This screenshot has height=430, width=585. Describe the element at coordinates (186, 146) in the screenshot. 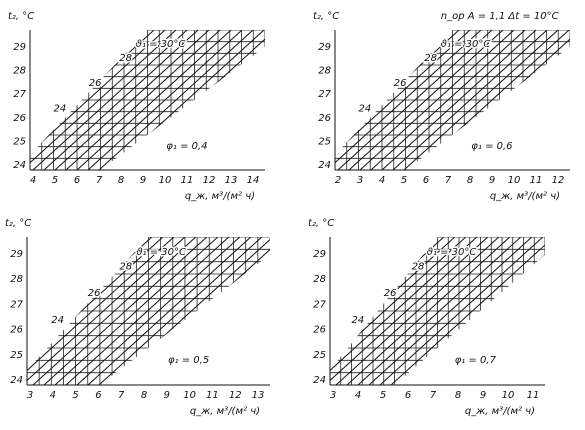

I see `parameter-label: φ₁ = 0,4` at that location.